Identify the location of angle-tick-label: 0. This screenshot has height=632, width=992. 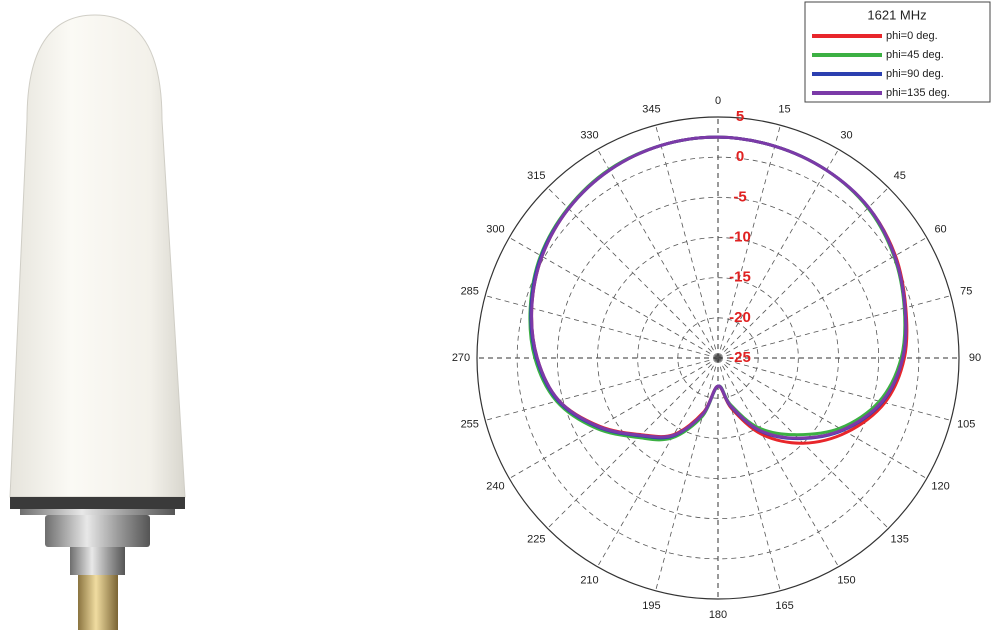
(718, 101).